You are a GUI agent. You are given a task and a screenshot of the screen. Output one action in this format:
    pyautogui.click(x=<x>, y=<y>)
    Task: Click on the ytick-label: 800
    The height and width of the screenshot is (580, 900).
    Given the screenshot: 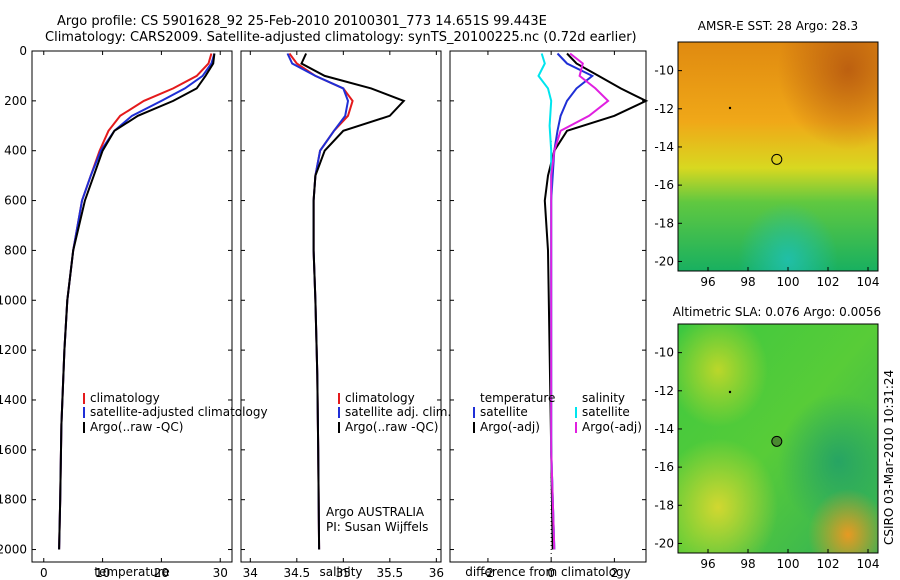 What is the action you would take?
    pyautogui.click(x=15, y=250)
    